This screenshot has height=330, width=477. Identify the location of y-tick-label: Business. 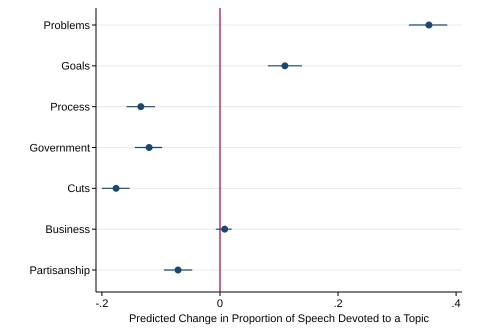
(67, 230).